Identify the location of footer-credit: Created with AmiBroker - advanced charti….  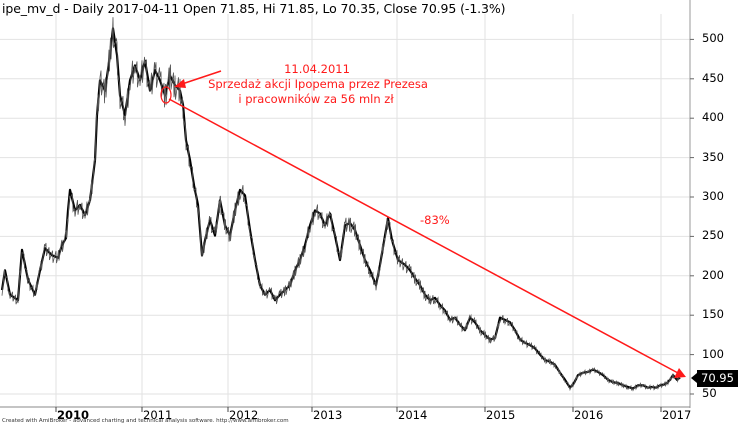
(145, 421).